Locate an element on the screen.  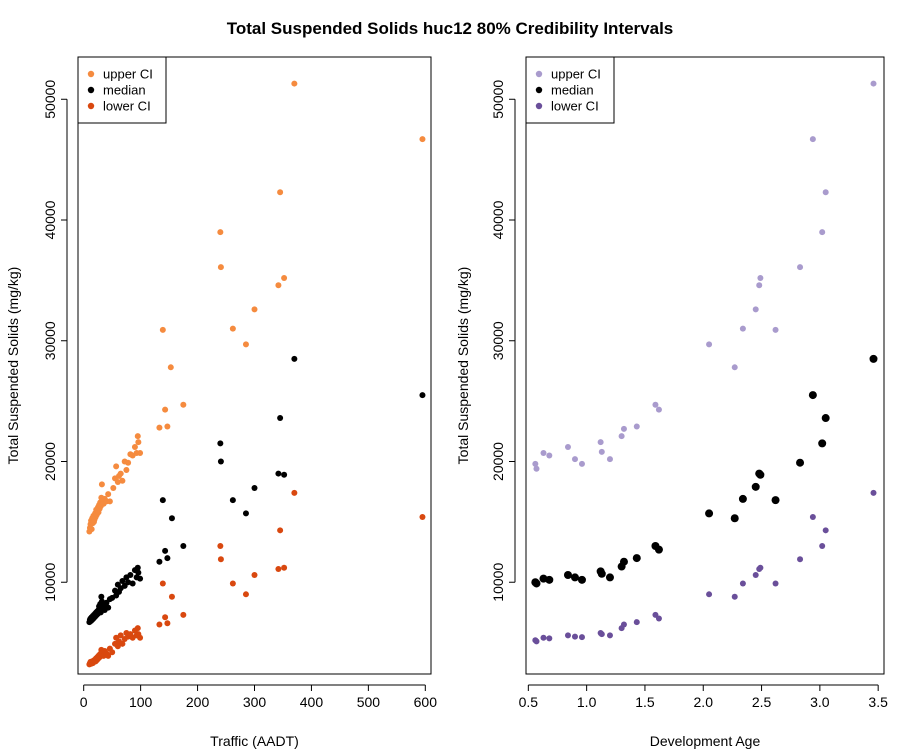
x-axis-label: Development Age is located at coordinates (705, 741).